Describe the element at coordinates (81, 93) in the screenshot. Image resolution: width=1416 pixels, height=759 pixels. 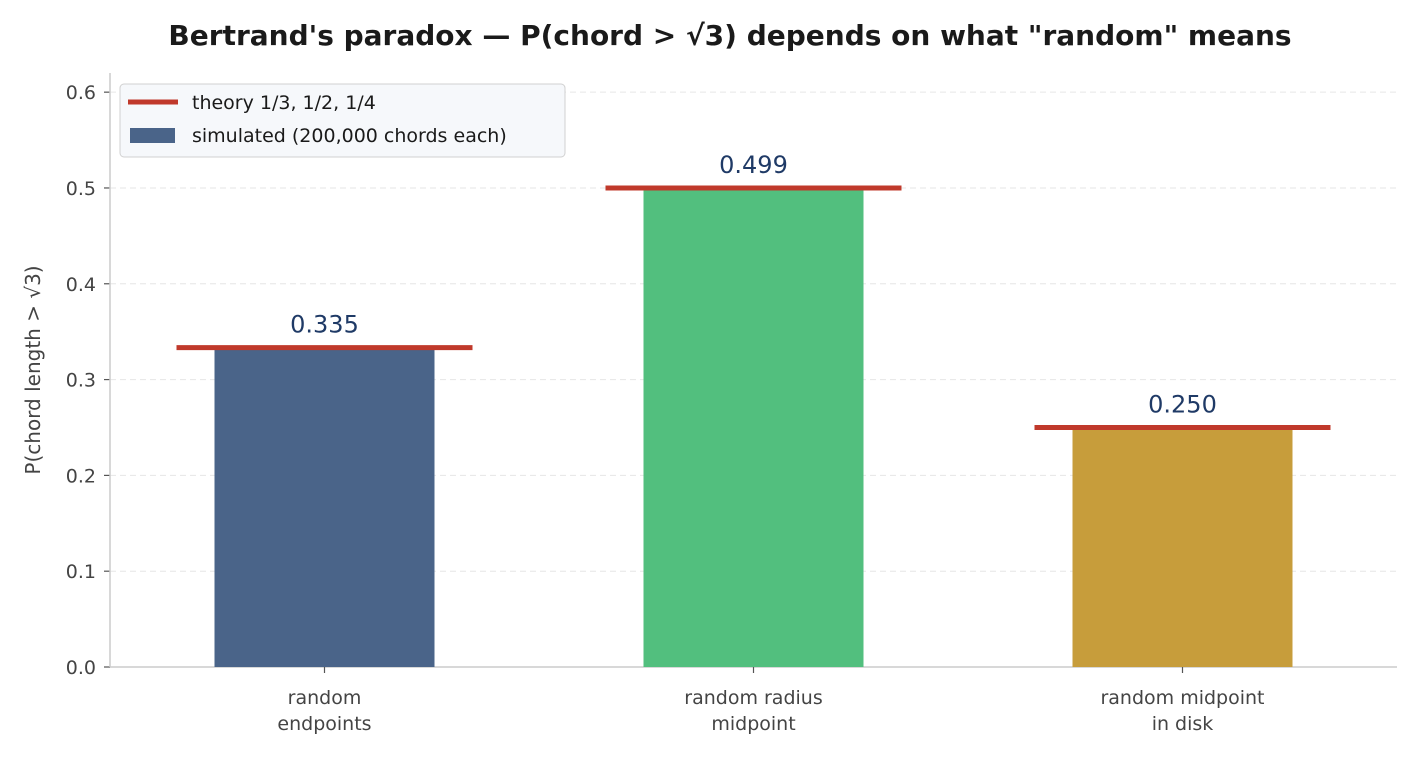
I see `y-tick-label: 0.6` at that location.